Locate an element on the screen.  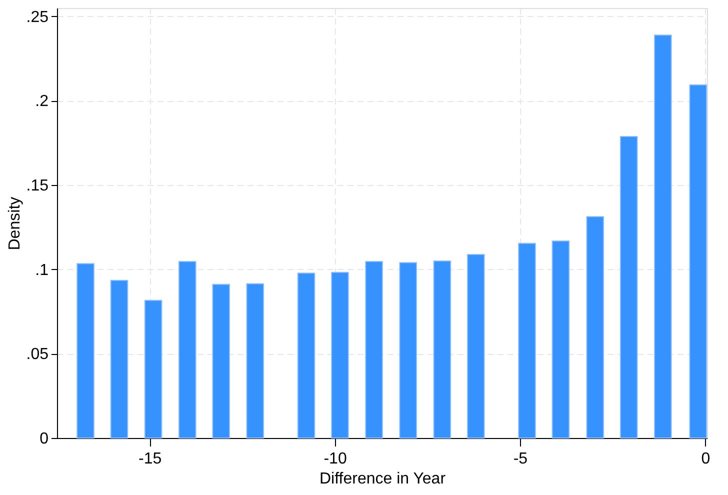
x-tick-label: -10 is located at coordinates (335, 459).